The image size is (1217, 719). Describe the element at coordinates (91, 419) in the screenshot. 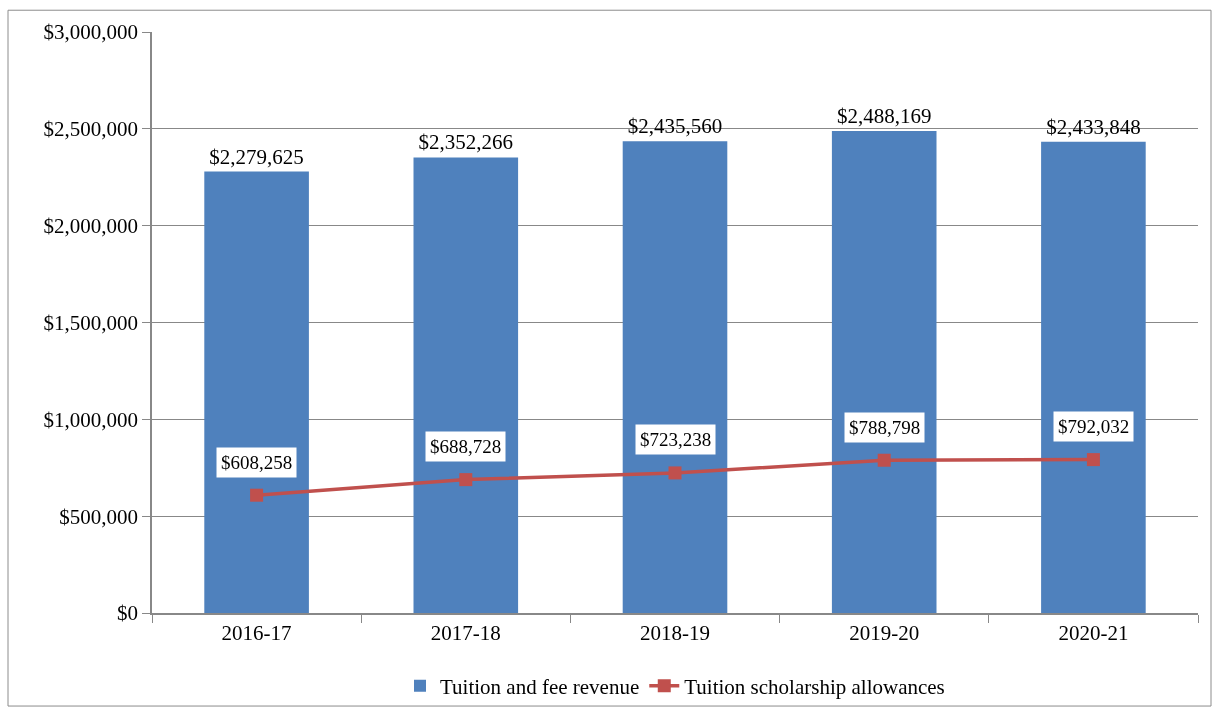

I see `y-tick-label: $1,000,000` at that location.